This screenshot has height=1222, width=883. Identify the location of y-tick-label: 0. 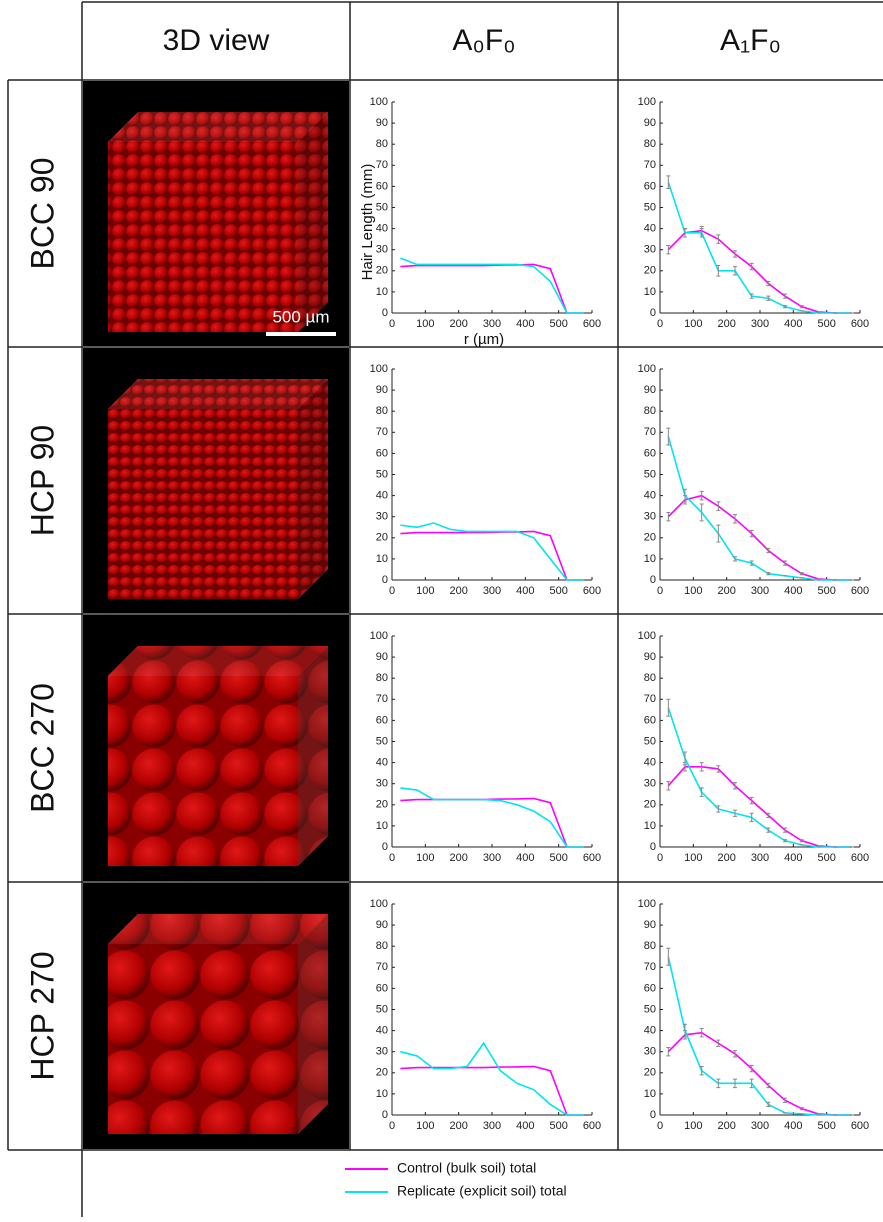
(653, 580).